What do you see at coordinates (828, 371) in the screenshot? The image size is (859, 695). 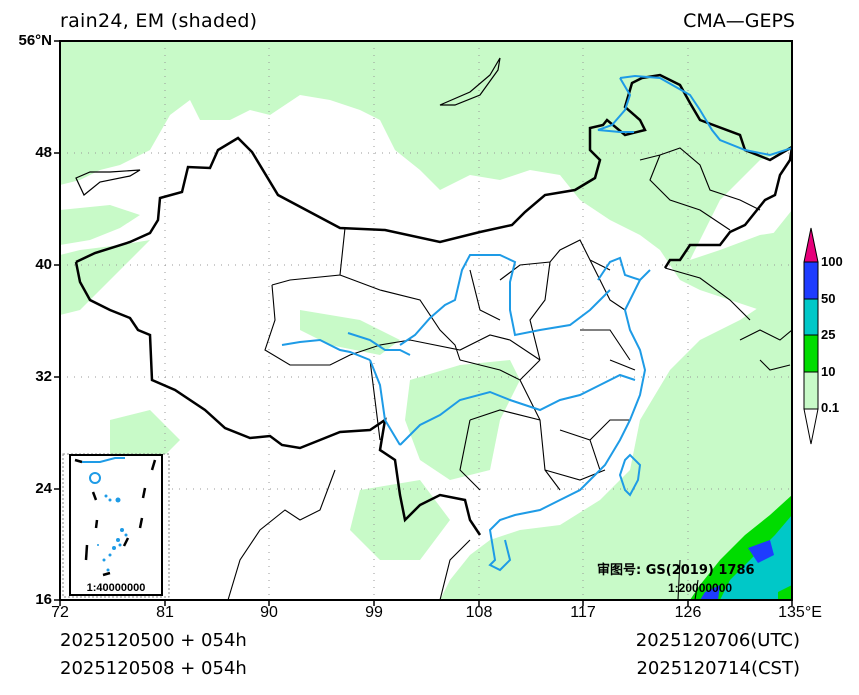 I see `colorbar-label-10: 10` at bounding box center [828, 371].